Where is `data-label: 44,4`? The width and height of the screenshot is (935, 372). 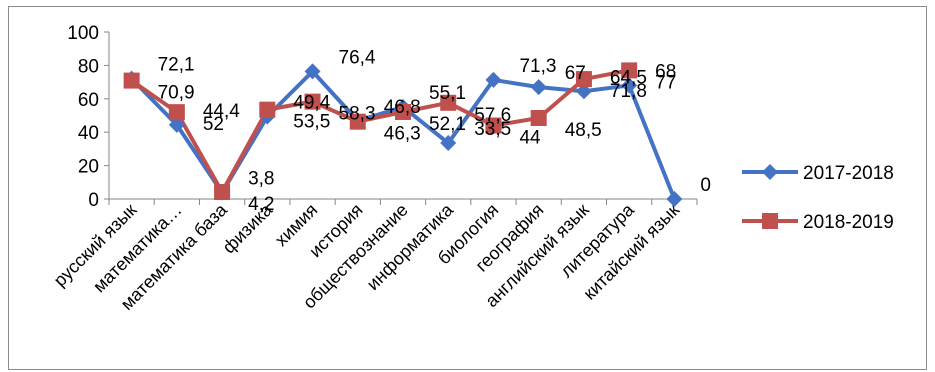
data-label: 44,4 is located at coordinates (221, 111).